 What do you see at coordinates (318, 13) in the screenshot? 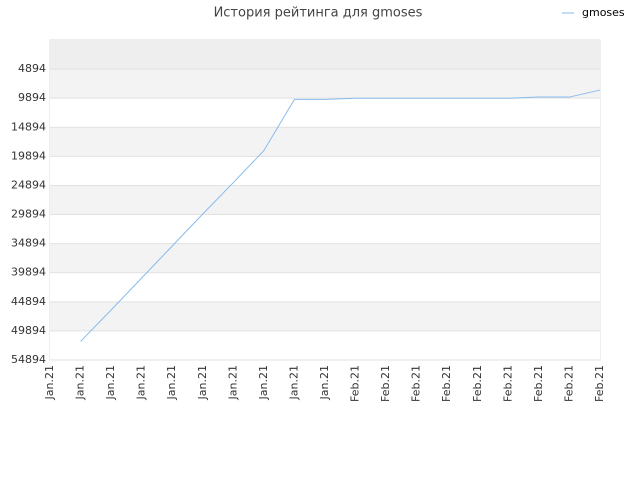
I see `chart-title: История рейтинга для gmoses` at bounding box center [318, 13].